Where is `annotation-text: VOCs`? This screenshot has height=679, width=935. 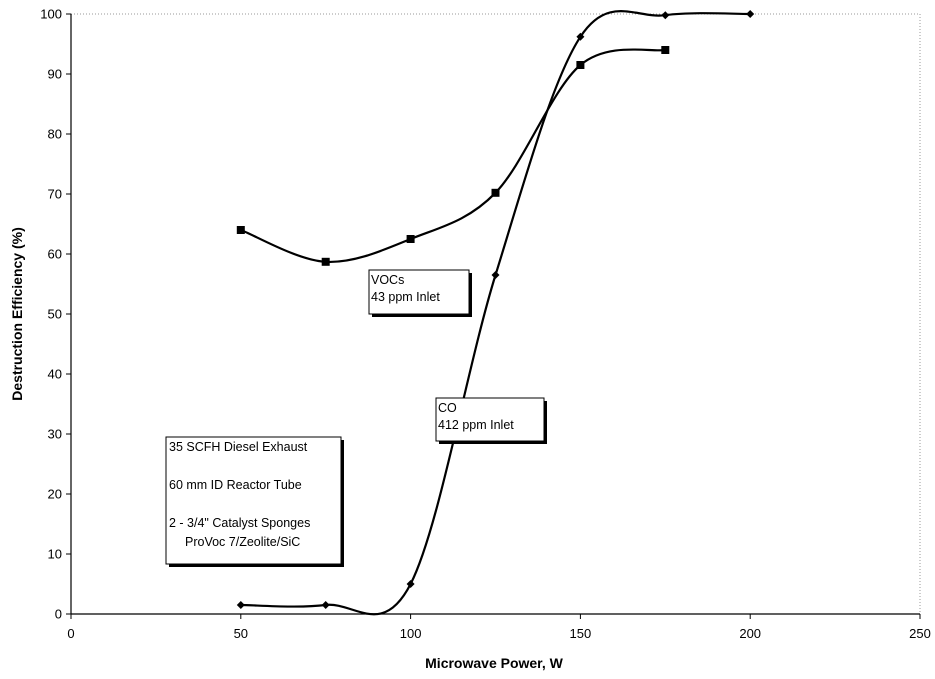
annotation-text: VOCs is located at coordinates (387, 280).